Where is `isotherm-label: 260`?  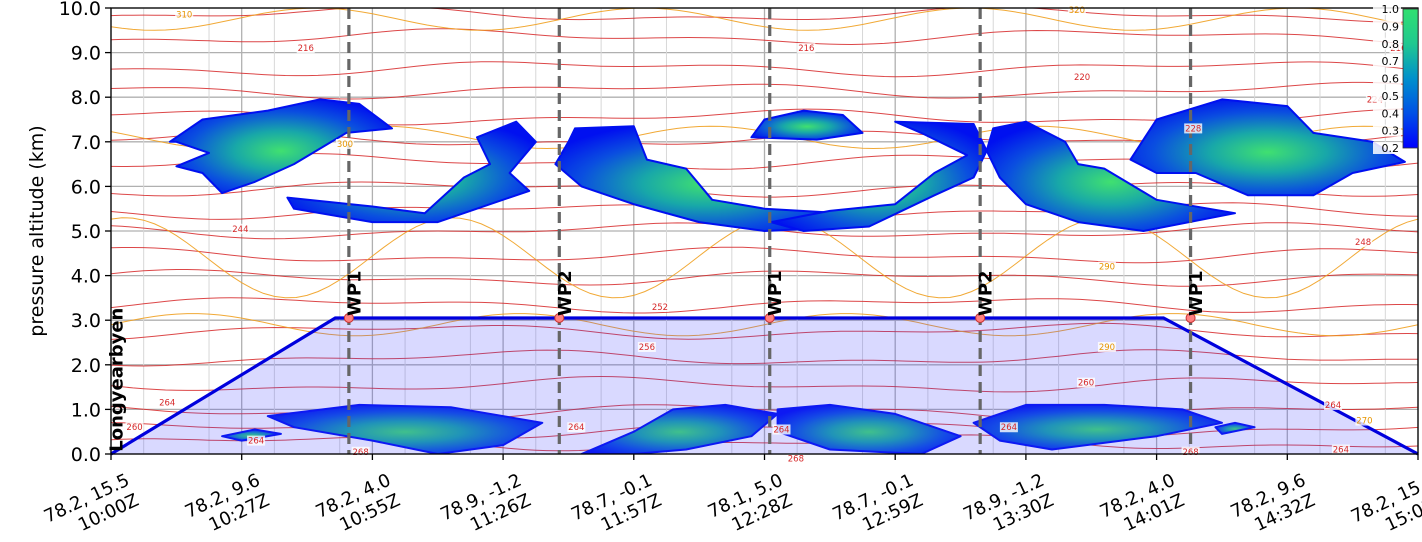
isotherm-label: 260 is located at coordinates (1086, 384).